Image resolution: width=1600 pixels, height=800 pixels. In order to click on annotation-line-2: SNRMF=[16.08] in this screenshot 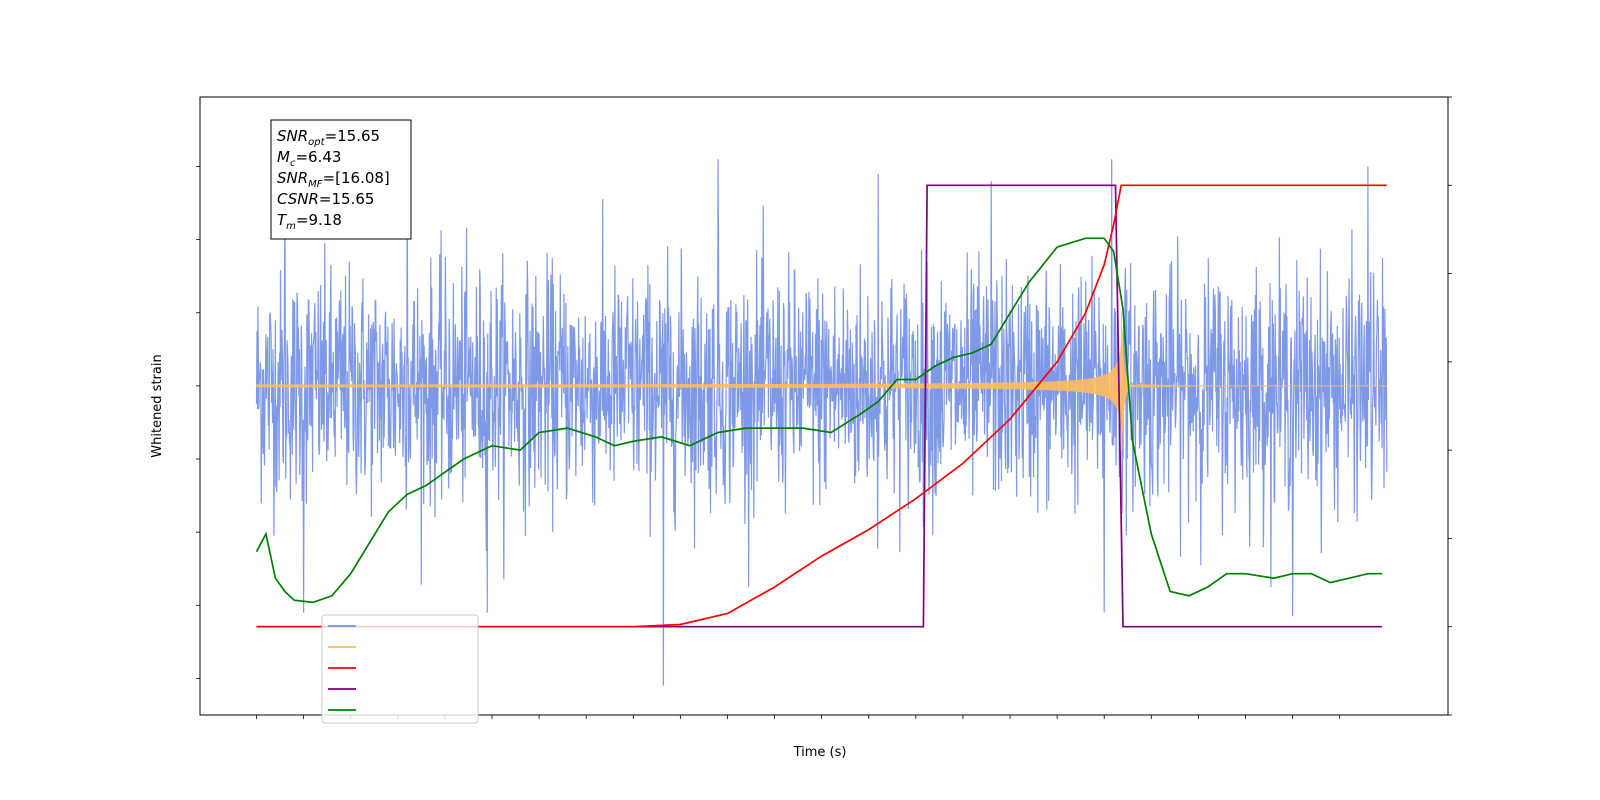, I will do `click(333, 179)`.